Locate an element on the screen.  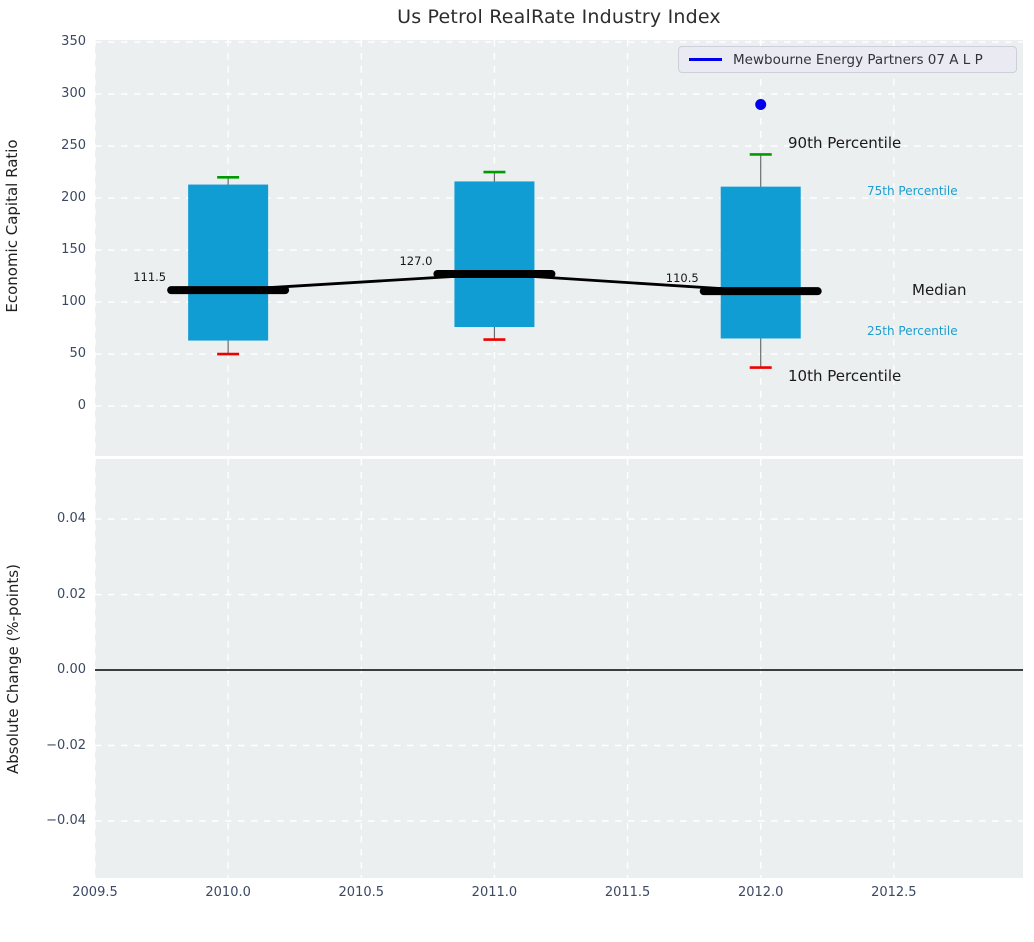
y-tick-bottom-0.02: 0.02 is located at coordinates (71, 594).